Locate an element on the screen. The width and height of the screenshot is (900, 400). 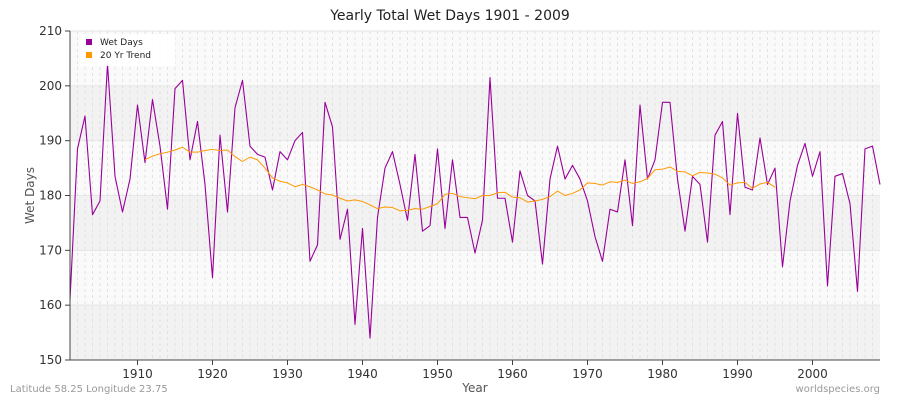
legend-box is located at coordinates (127, 50).